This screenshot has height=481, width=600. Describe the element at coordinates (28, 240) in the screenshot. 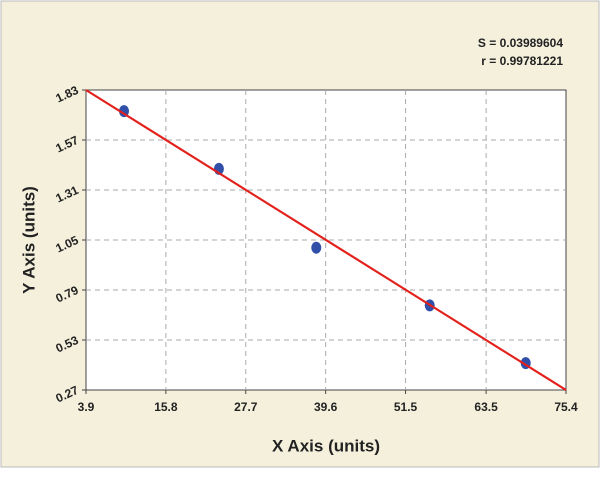

I see `y-axis-title: Y Axis (units)` at that location.